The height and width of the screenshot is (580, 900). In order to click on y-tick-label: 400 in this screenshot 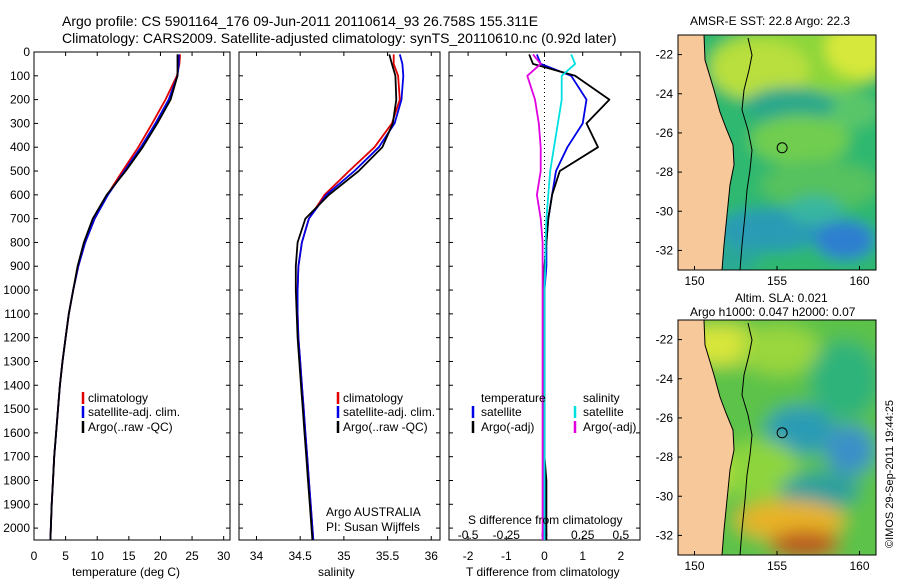, I will do `click(20, 147)`.